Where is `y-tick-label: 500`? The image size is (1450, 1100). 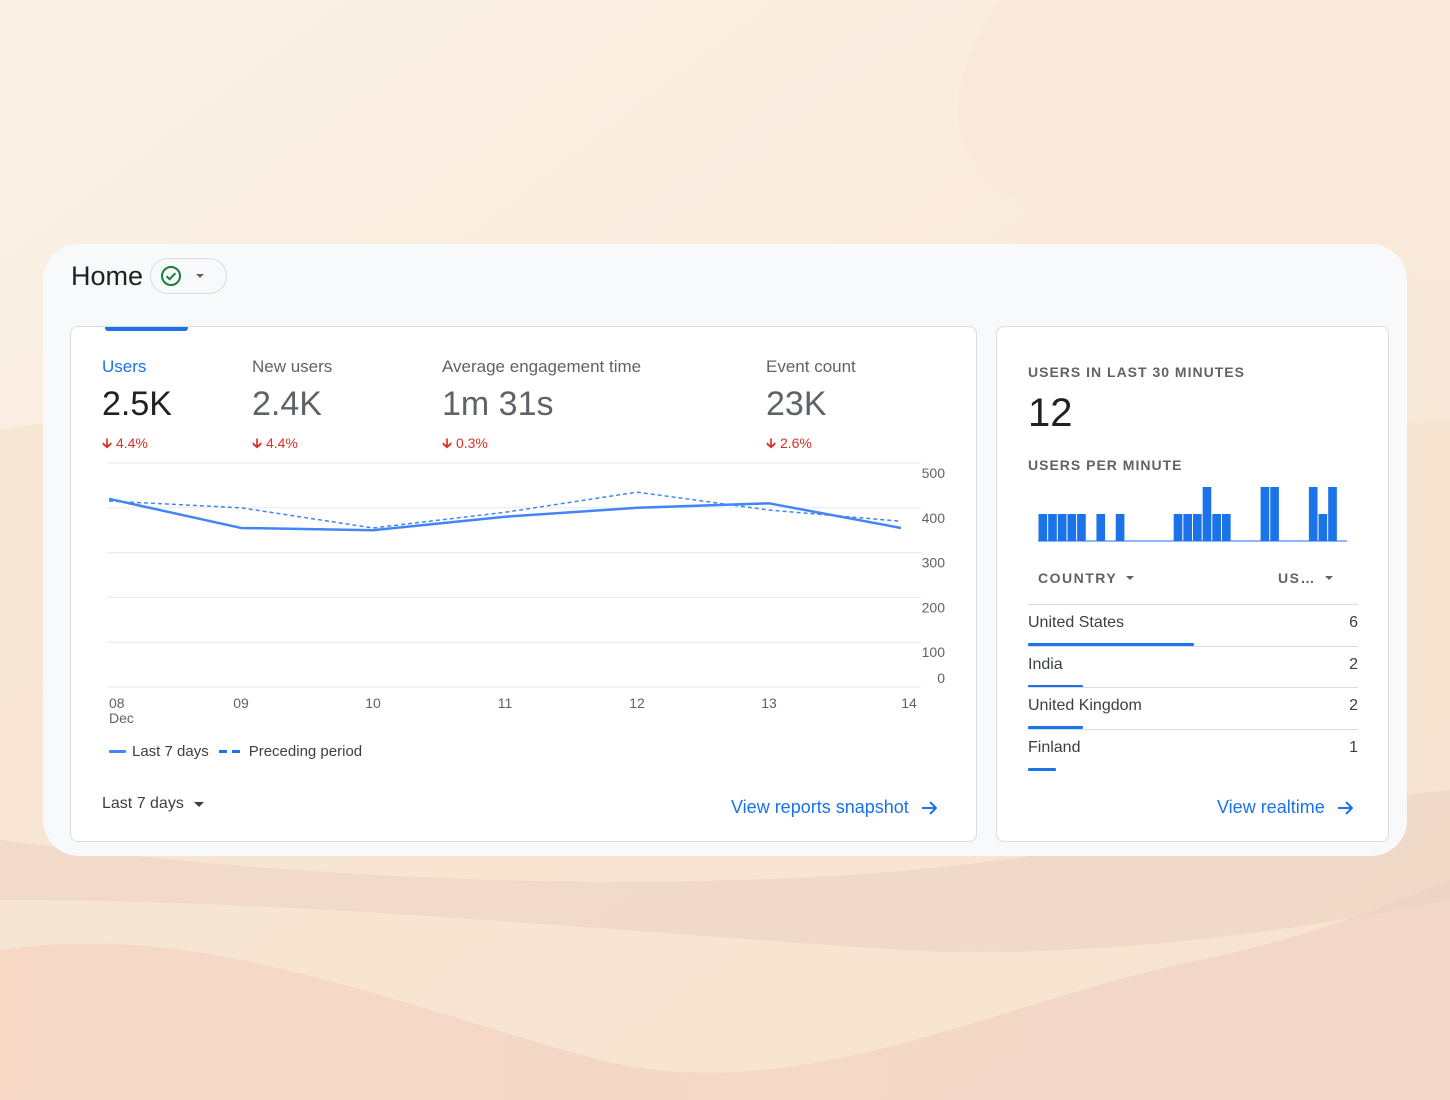 y-tick-label: 500 is located at coordinates (934, 473).